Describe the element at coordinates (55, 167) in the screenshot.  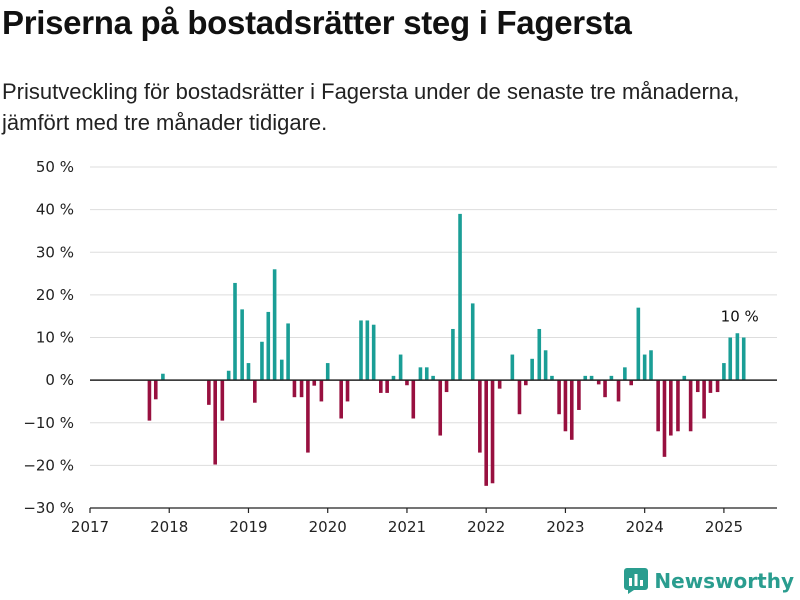
I see `y-tick-label: 50 %` at that location.